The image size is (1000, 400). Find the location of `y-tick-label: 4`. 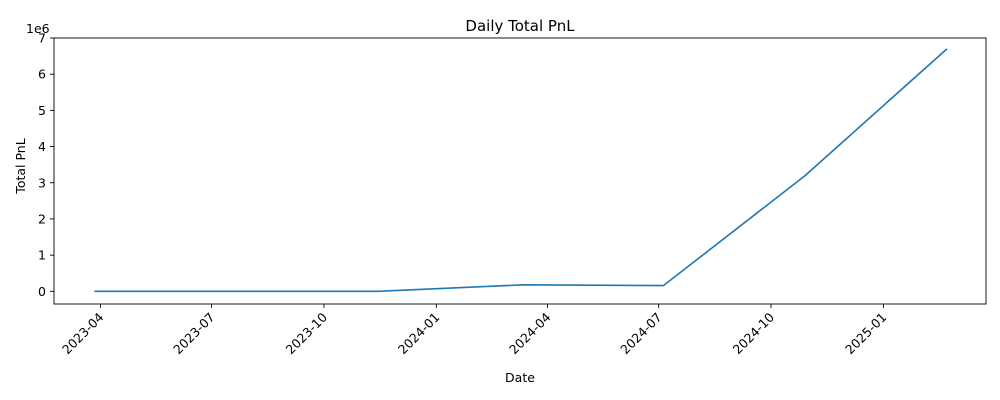

y-tick-label: 4 is located at coordinates (42, 146).